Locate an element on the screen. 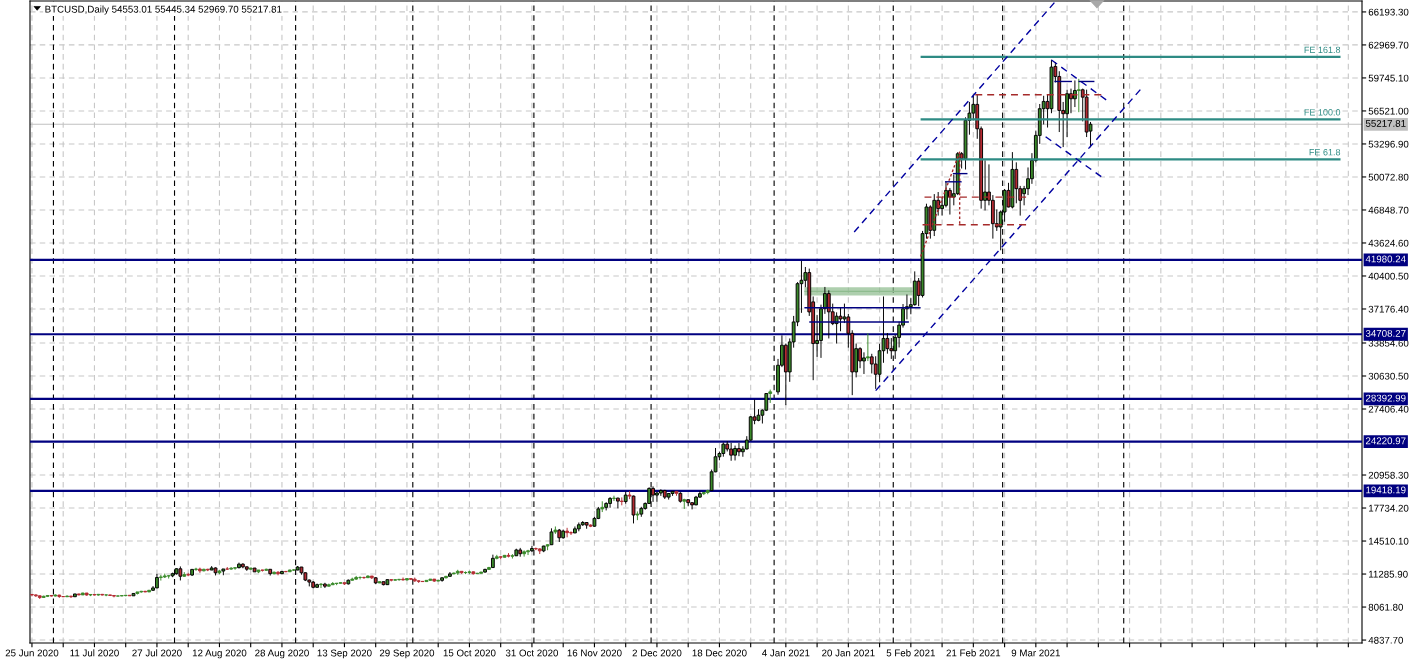 Image resolution: width=1419 pixels, height=663 pixels. chart-title: BTCUSD,Daily 54553.01 55445.34 52969.70 55217.81 is located at coordinates (163, 10).